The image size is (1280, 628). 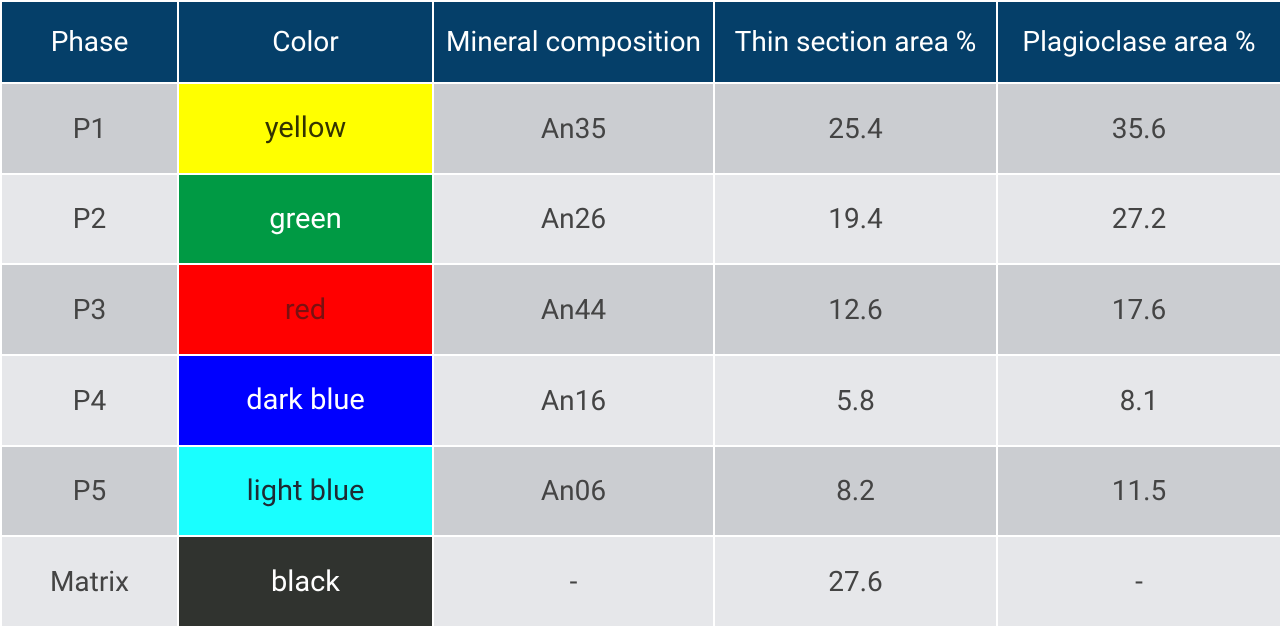 I want to click on table-row: Matrix black -27.6-, so click(x=640, y=581).